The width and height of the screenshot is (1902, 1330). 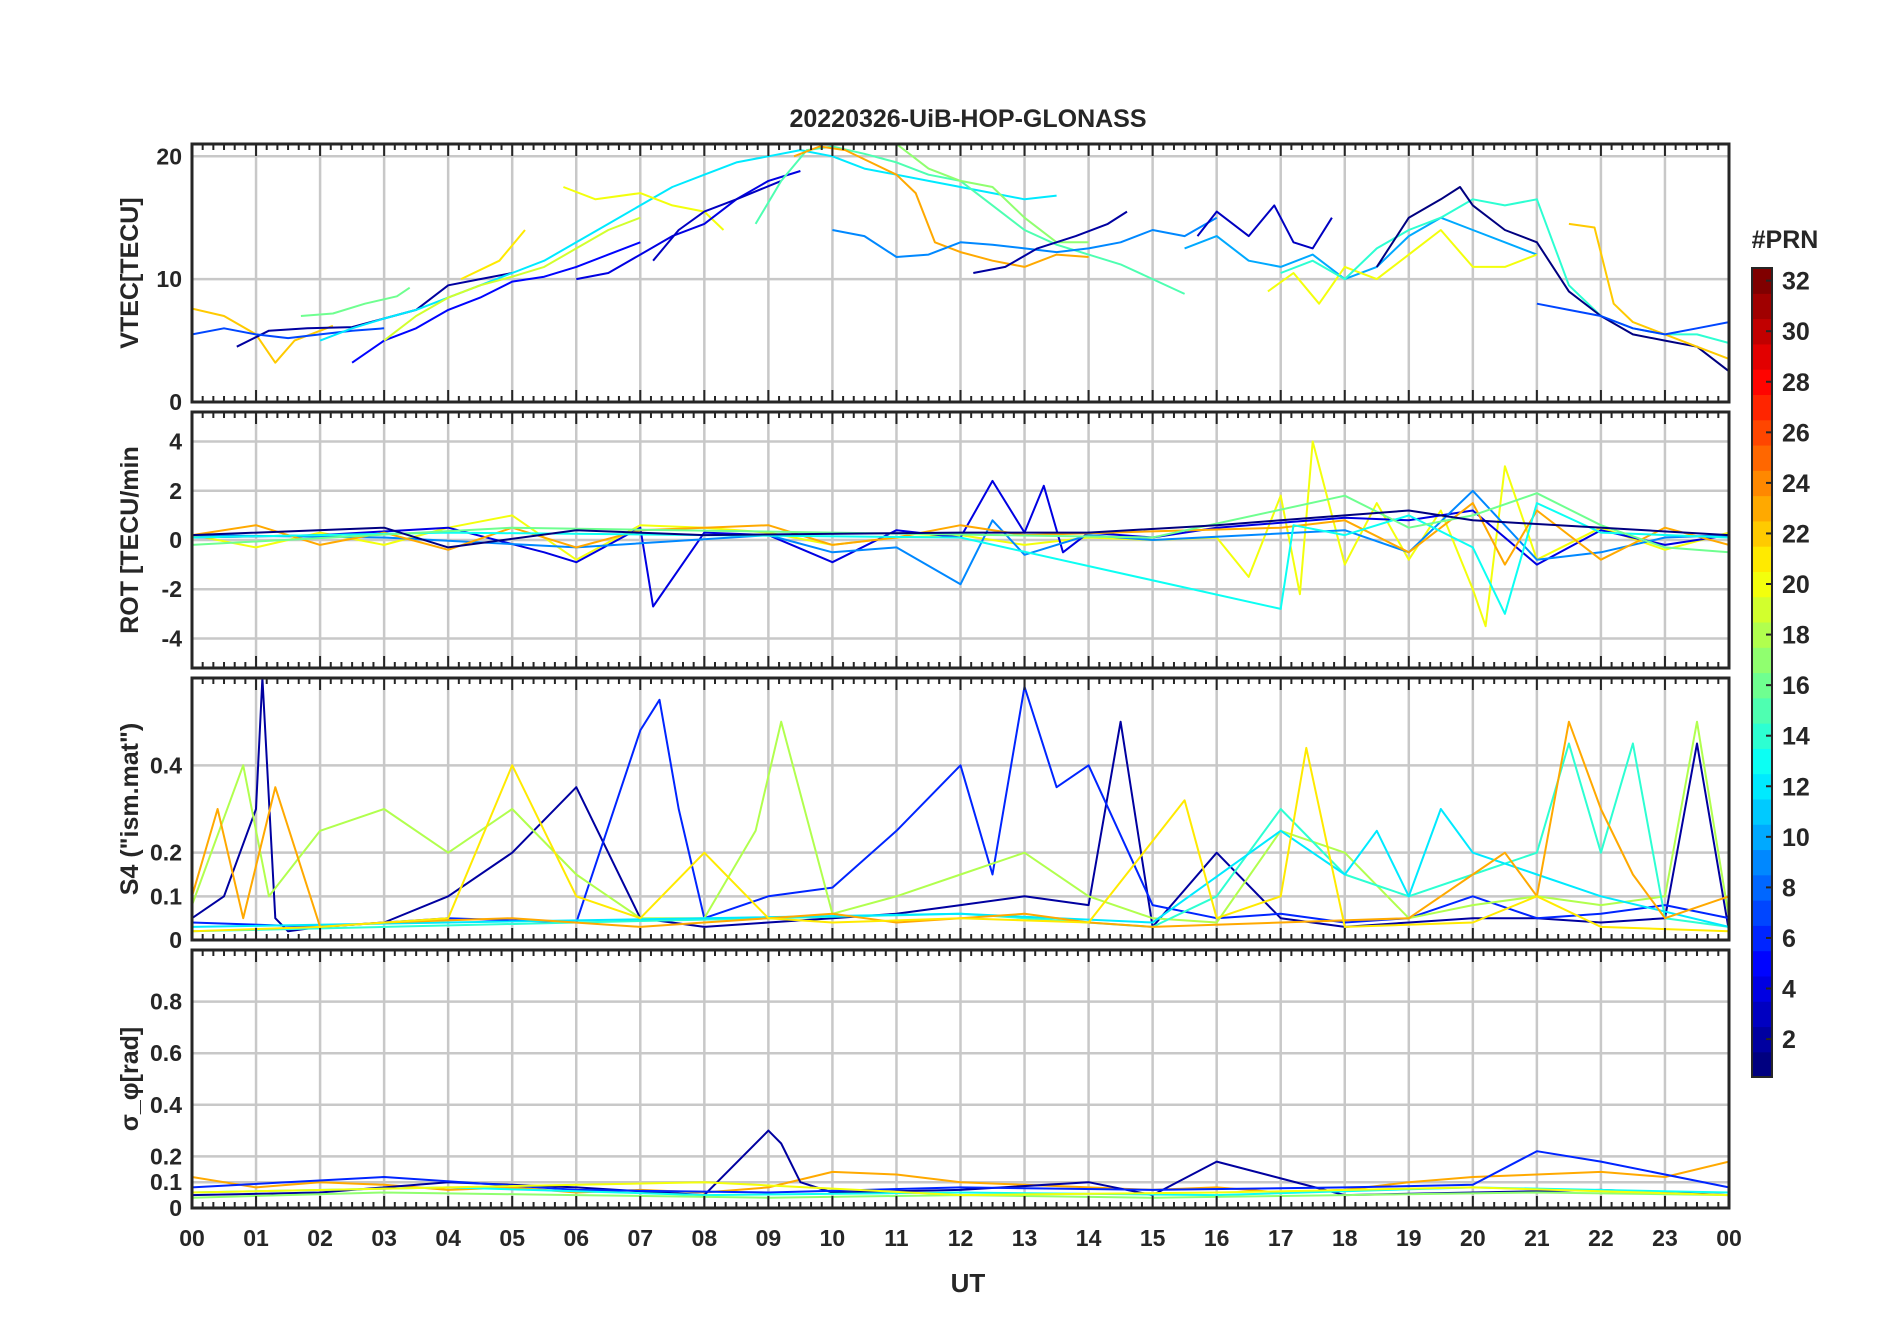 What do you see at coordinates (1089, 1238) in the screenshot?
I see `x-tick-label: 14` at bounding box center [1089, 1238].